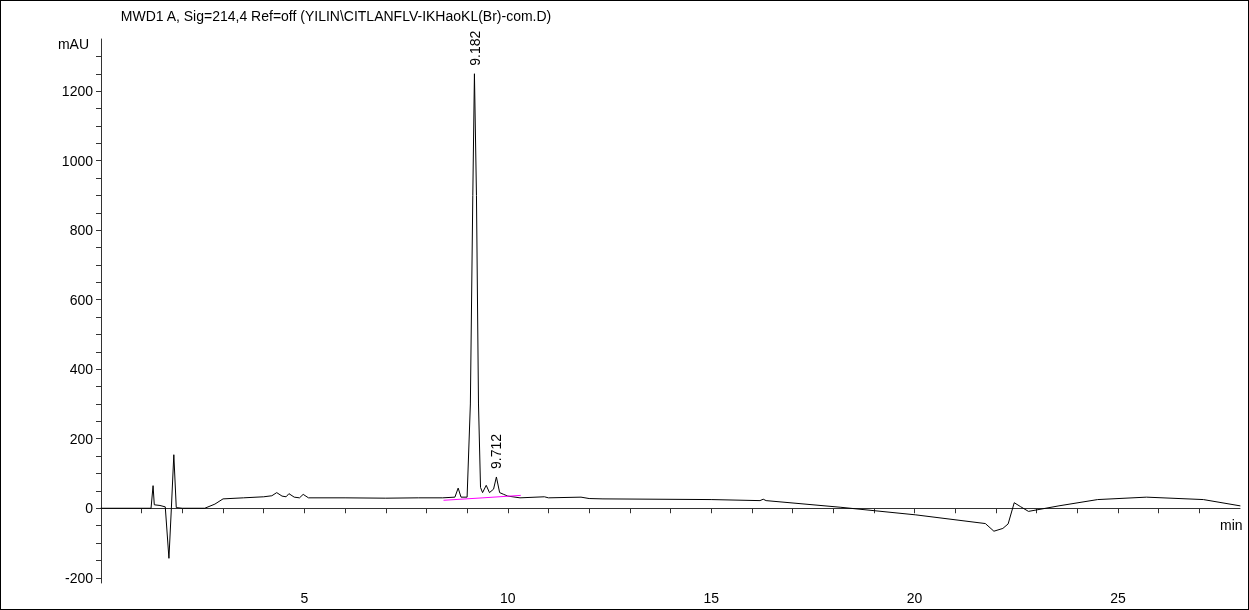  What do you see at coordinates (79, 577) in the screenshot?
I see `y-tick-label: -200` at bounding box center [79, 577].